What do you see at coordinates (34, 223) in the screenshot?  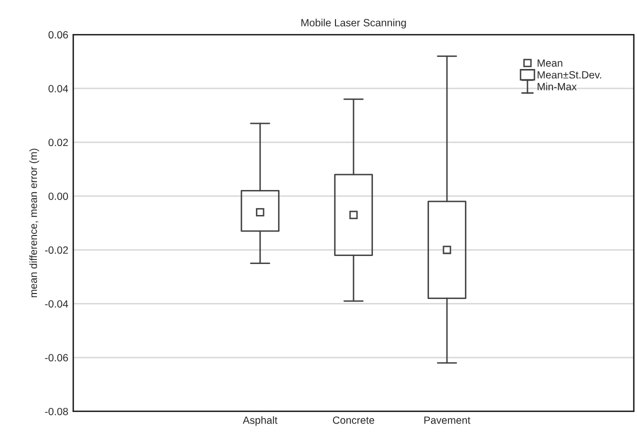 I see `y-axis-title: mean difference, mean error (m)` at bounding box center [34, 223].